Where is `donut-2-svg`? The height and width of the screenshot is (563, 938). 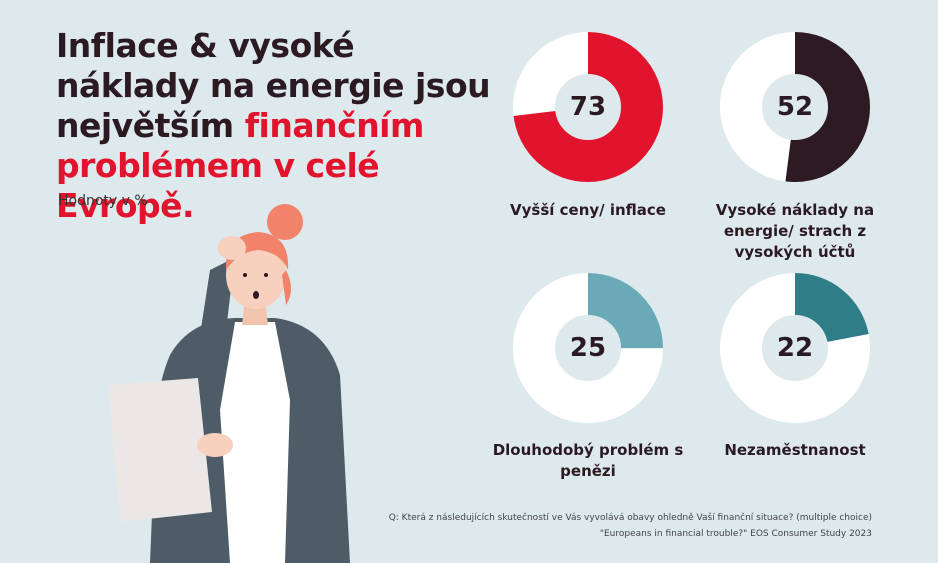 donut-2-svg is located at coordinates (588, 348).